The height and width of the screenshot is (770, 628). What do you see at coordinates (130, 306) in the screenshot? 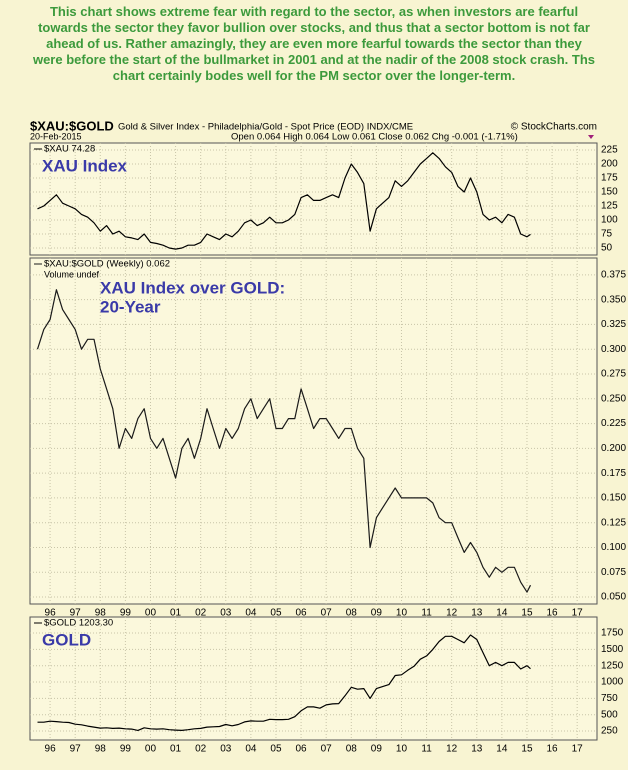
I see `panel-title: 20-Year` at bounding box center [130, 306].